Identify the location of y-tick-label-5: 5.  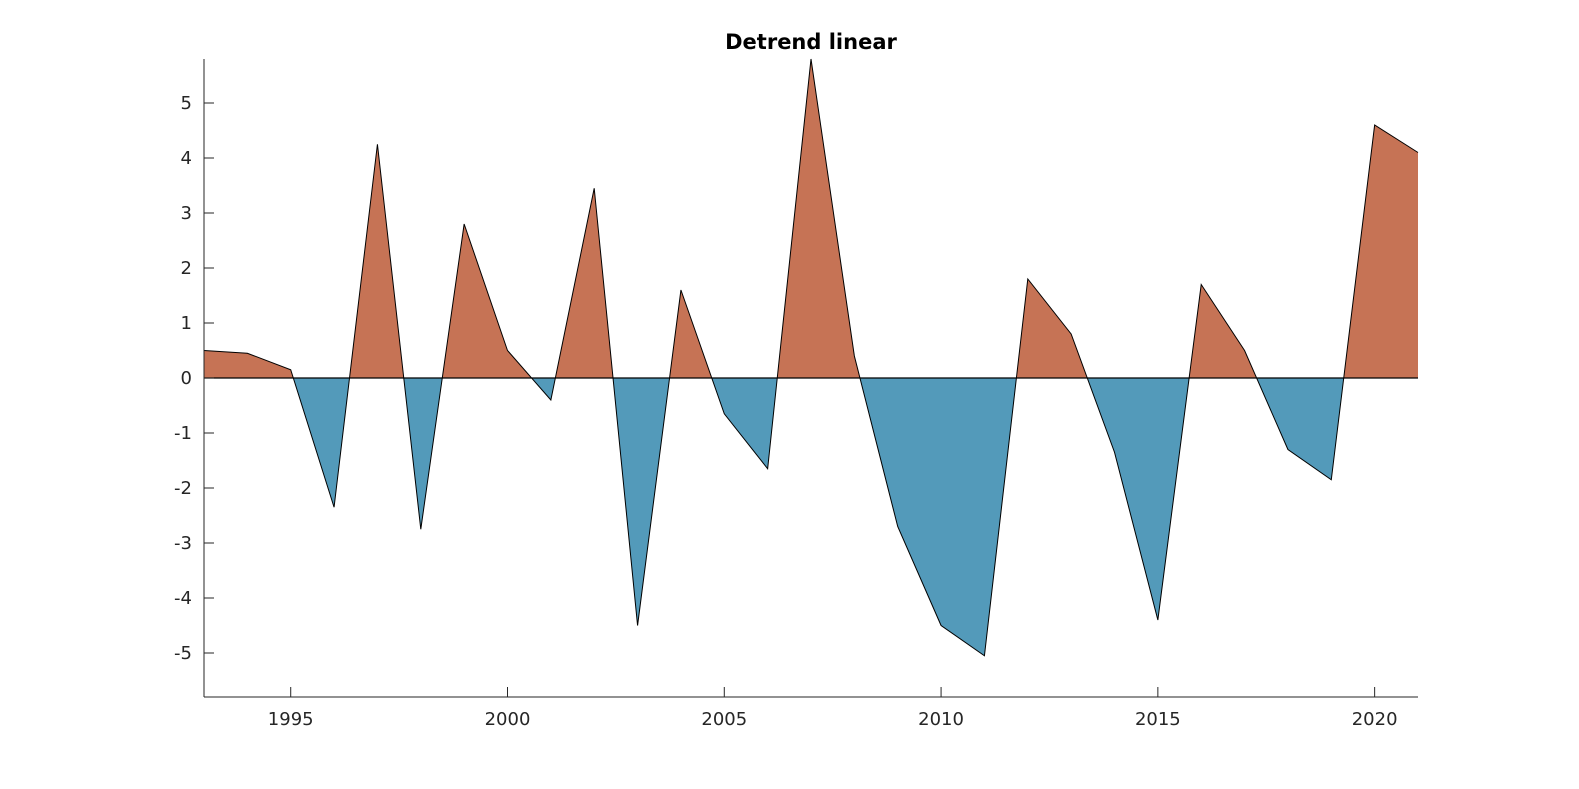
(186, 103).